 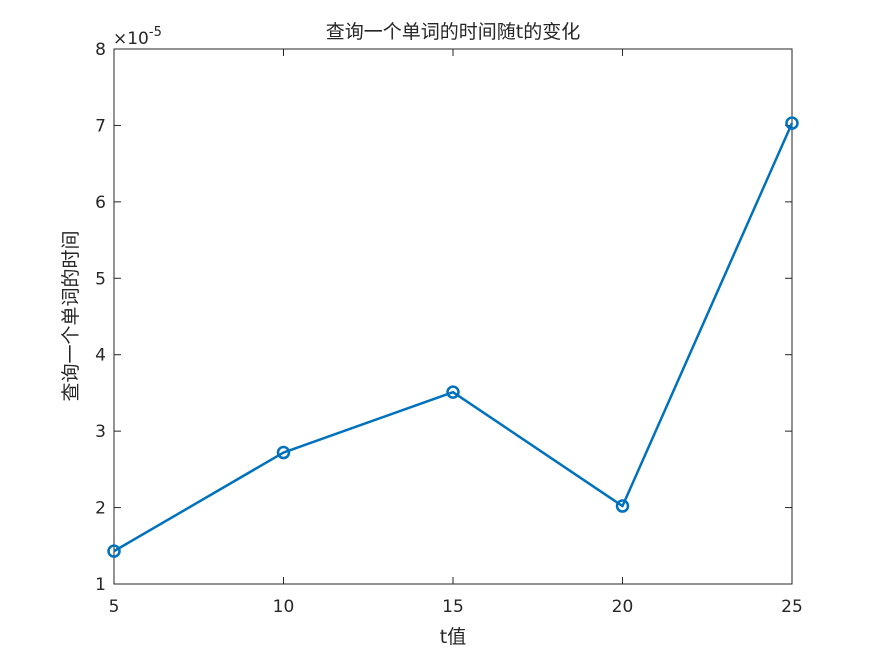 What do you see at coordinates (100, 126) in the screenshot?
I see `y-tick-label: 7` at bounding box center [100, 126].